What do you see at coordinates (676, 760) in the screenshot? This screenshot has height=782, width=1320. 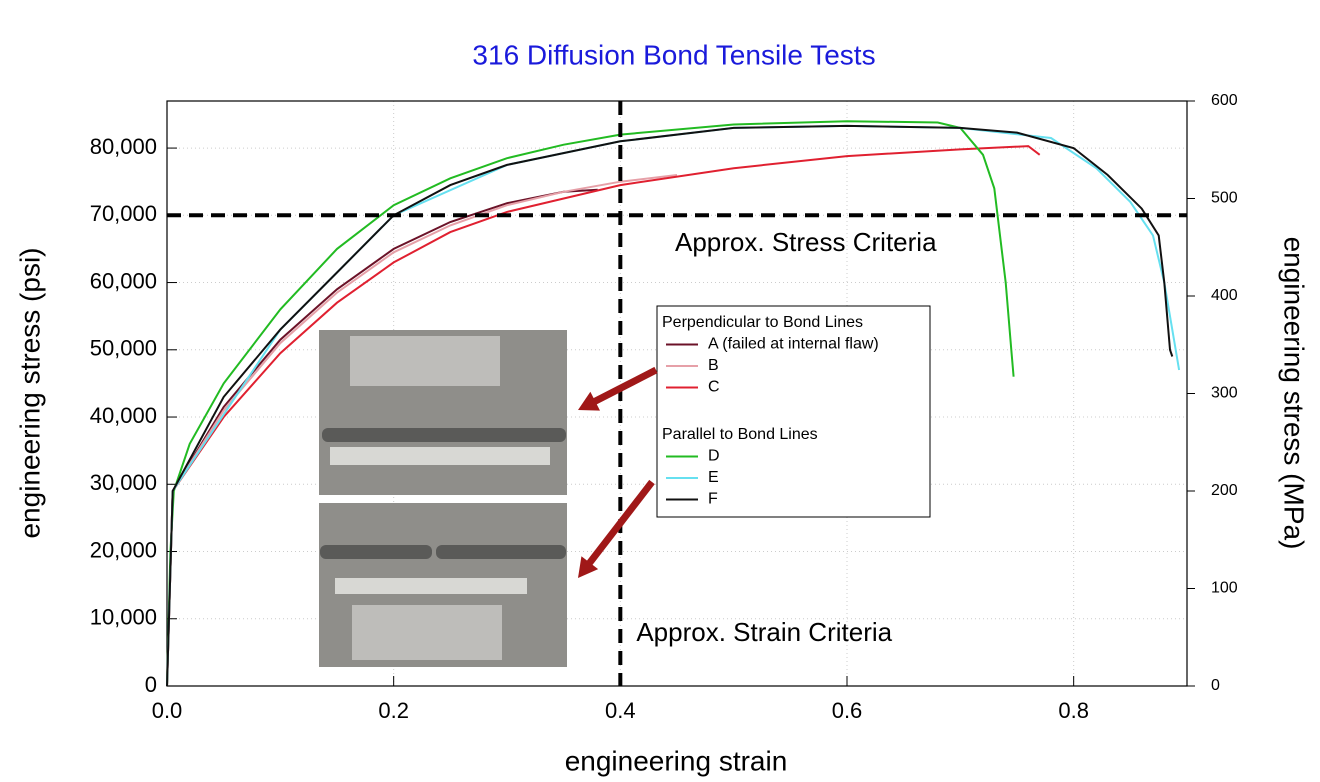 I see `x-axis-label: engineering strain` at bounding box center [676, 760].